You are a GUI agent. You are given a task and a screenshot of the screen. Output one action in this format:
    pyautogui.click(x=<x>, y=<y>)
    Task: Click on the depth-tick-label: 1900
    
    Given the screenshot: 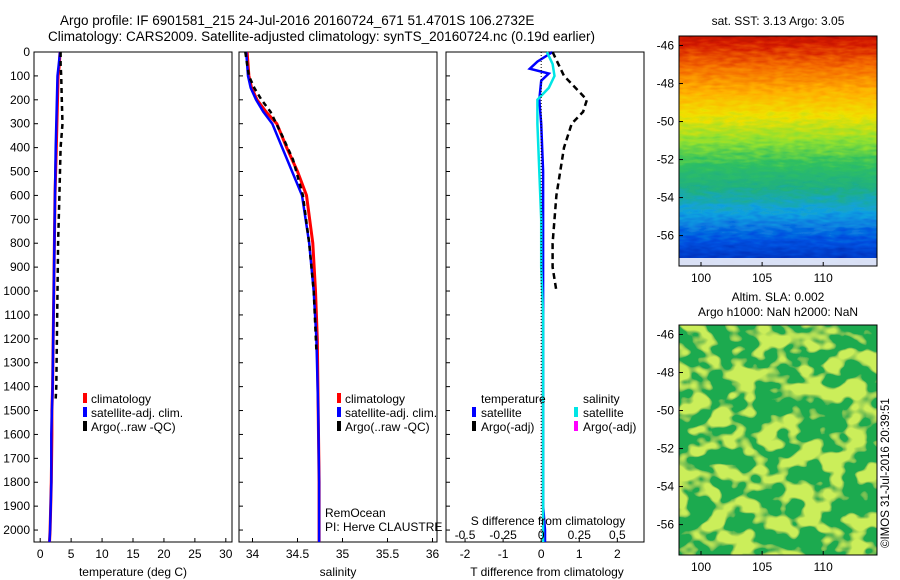 What is the action you would take?
    pyautogui.click(x=16, y=506)
    